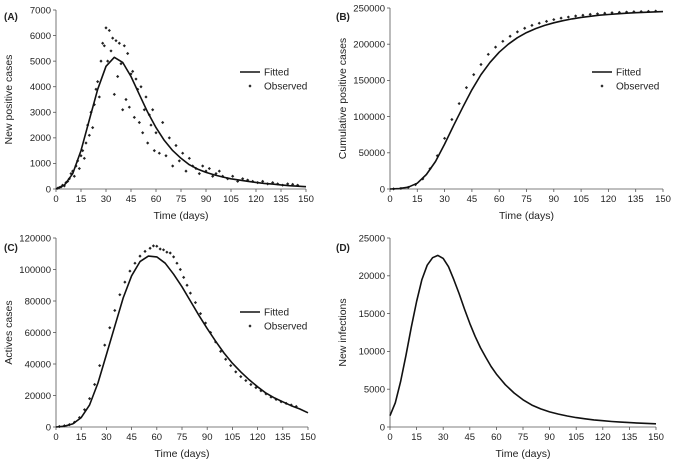 The image size is (674, 464). What do you see at coordinates (343, 332) in the screenshot?
I see `y-axis-label: New infections` at bounding box center [343, 332].